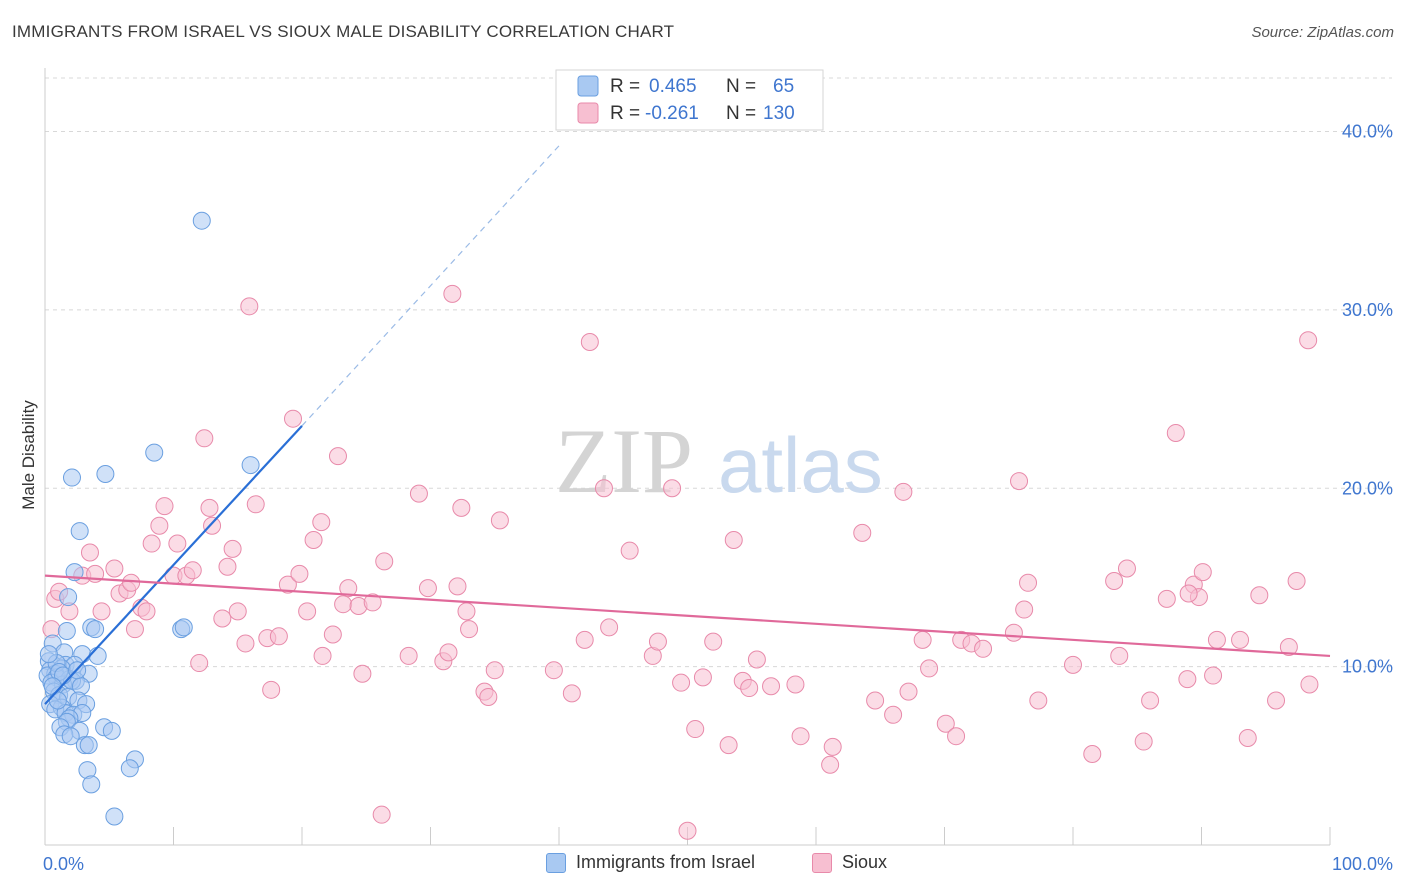 The image size is (1406, 892). Describe the element at coordinates (650, 862) in the screenshot. I see `bottom-legend-israel: Immigrants from Israel` at that location.